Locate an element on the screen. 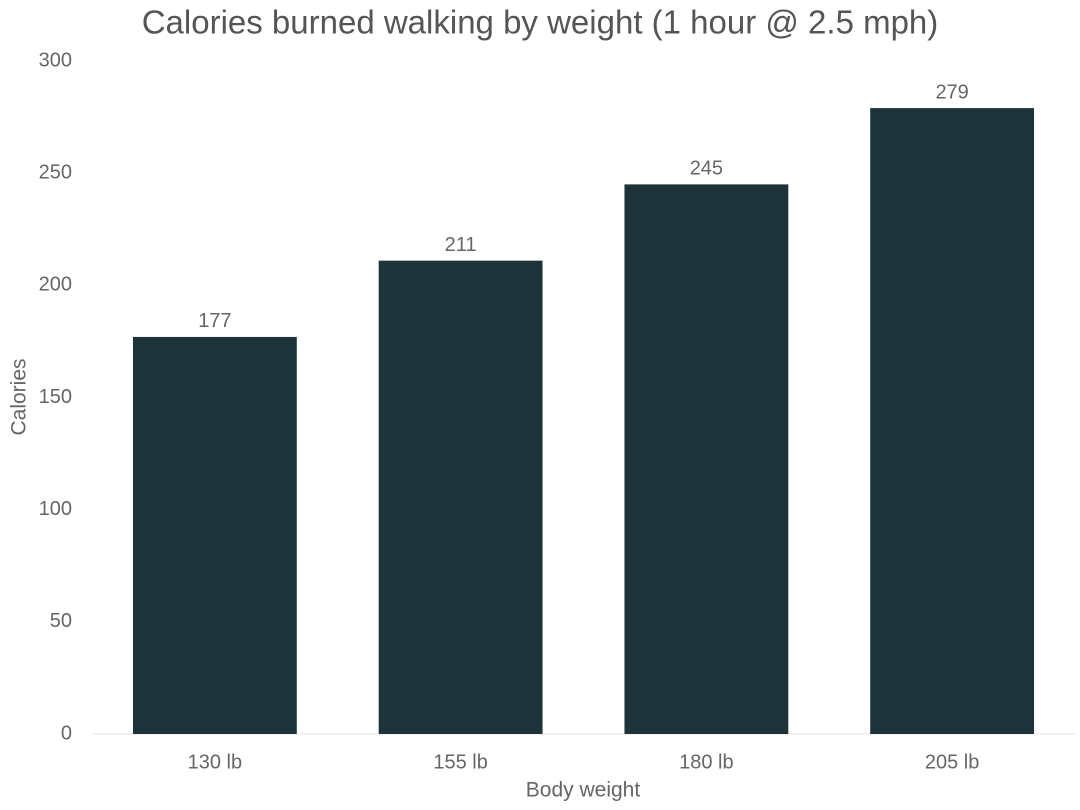 The width and height of the screenshot is (1080, 810). value-label: 211 is located at coordinates (461, 245).